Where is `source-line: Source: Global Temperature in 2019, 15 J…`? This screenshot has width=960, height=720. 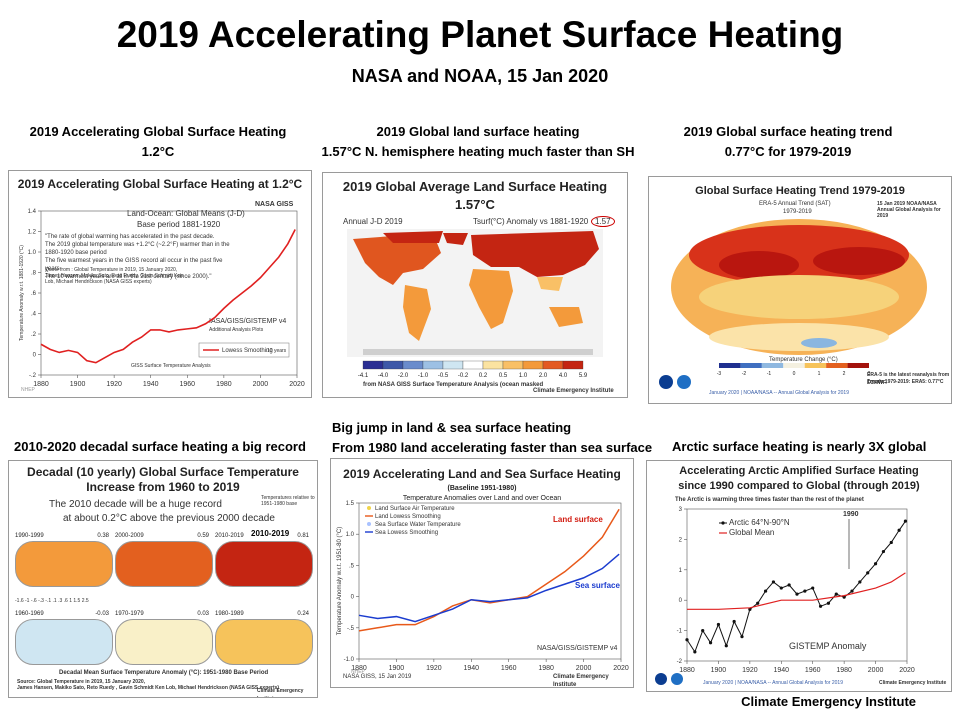 source-line: Source: Global Temperature in 2019, 15 J… is located at coordinates (81, 682).